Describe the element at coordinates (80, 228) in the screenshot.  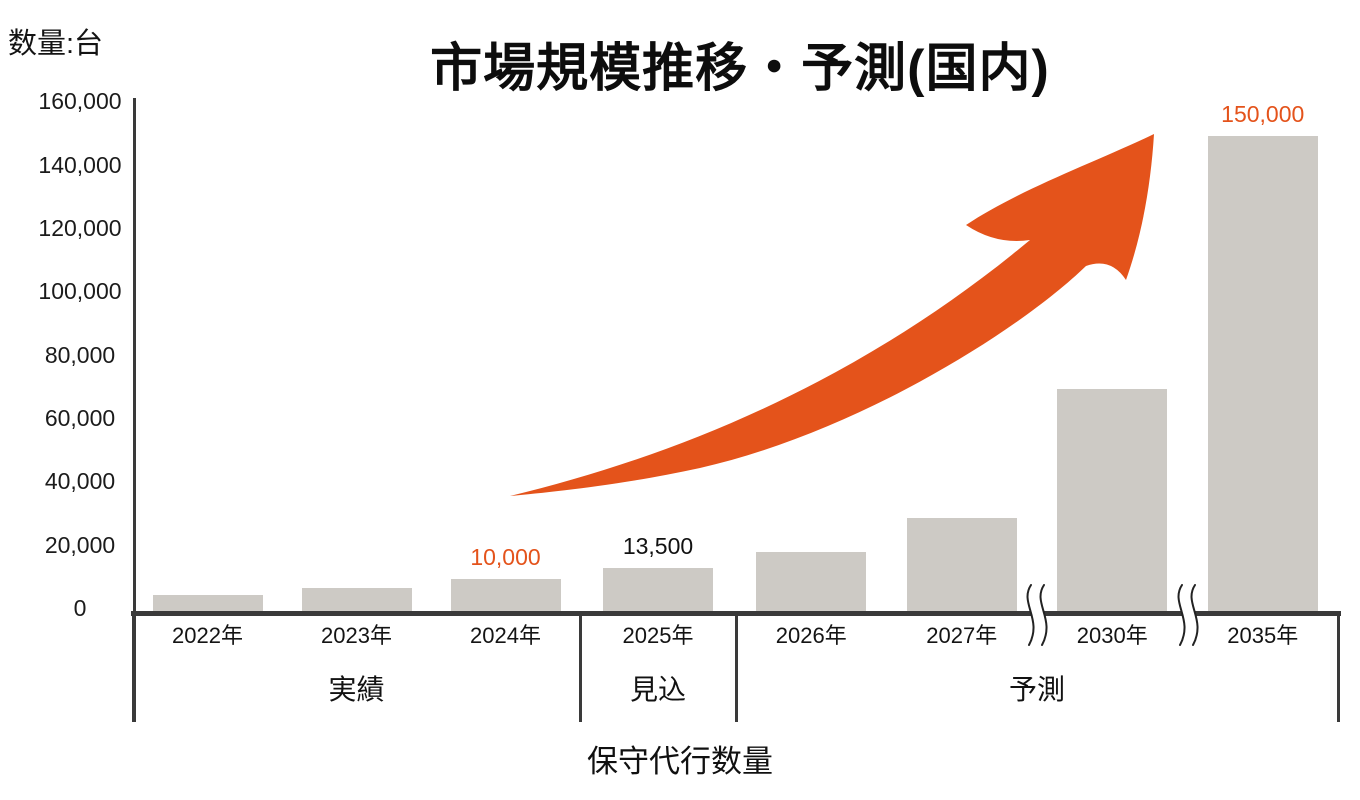
I see `y-tick-label: 120,000` at that location.